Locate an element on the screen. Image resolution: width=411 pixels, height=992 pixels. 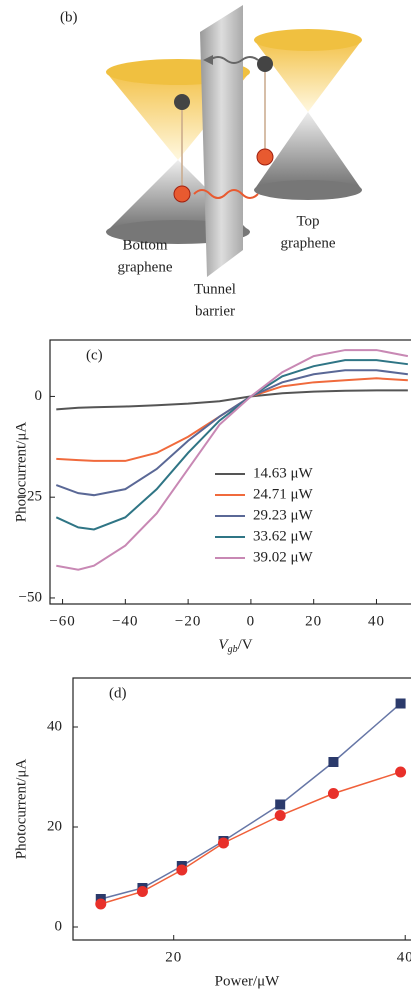
y-tick-label: −25 is located at coordinates (30, 497).